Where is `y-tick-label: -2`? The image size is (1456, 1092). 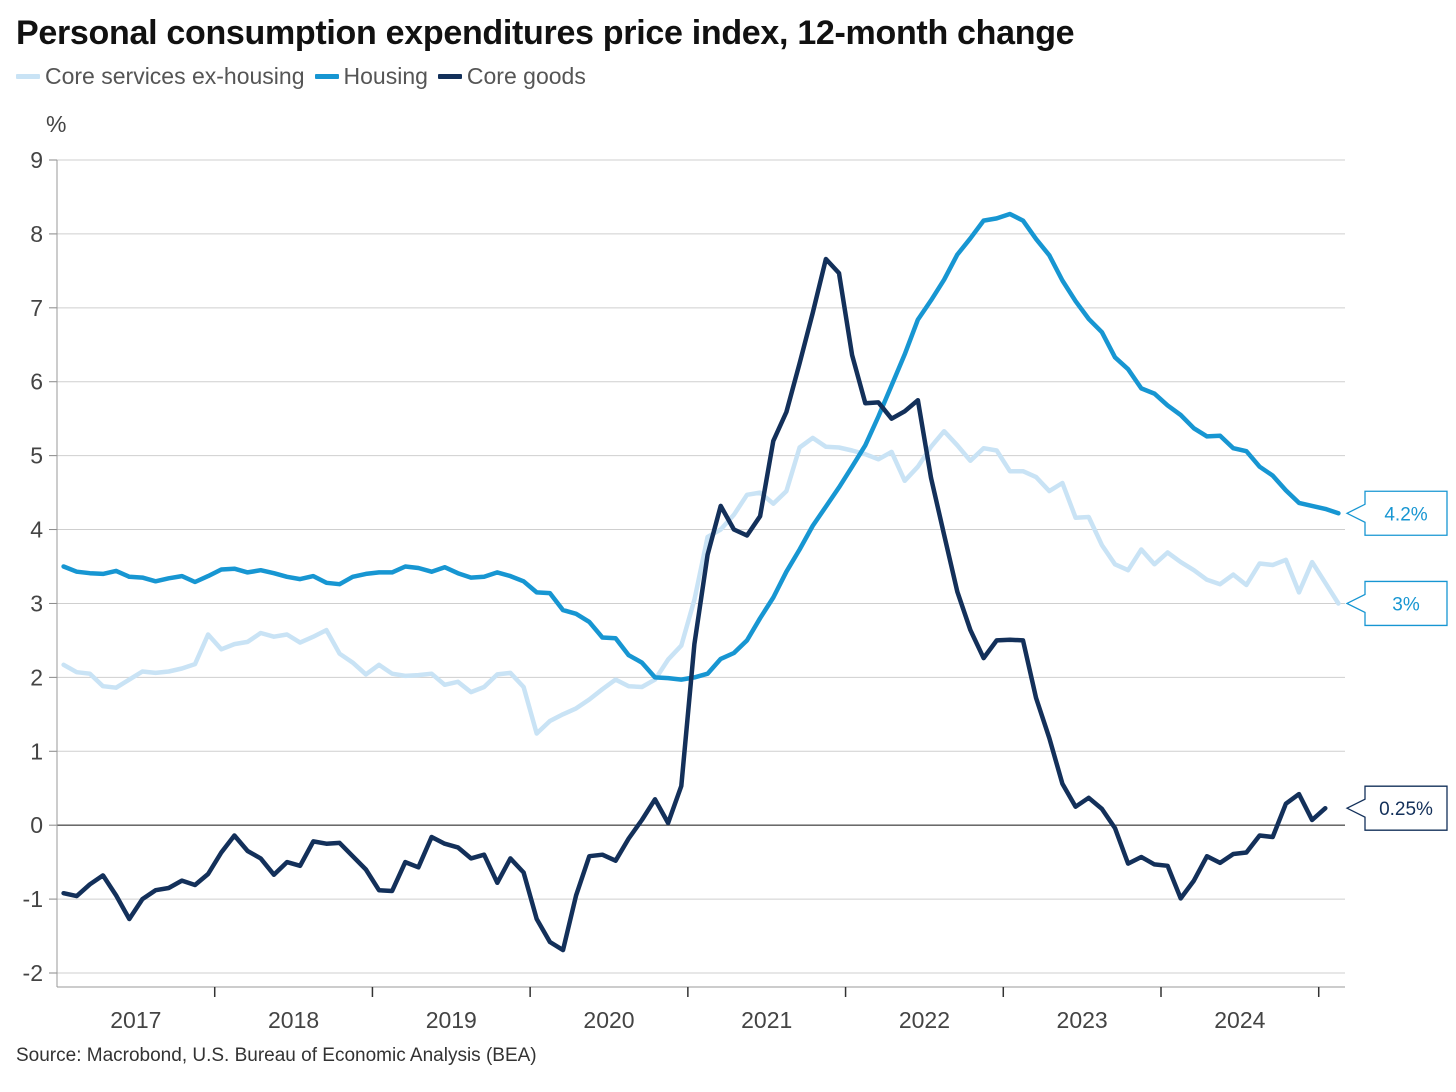
y-tick-label: -2 is located at coordinates (33, 973).